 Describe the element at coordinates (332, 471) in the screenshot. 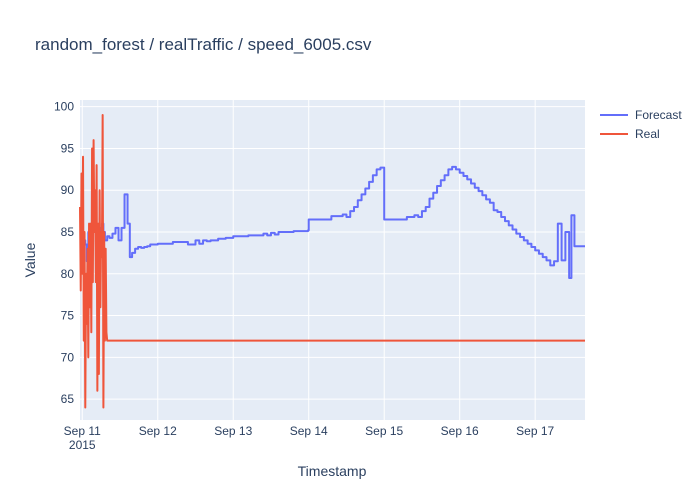

I see `x-axis-title: Timestamp` at that location.